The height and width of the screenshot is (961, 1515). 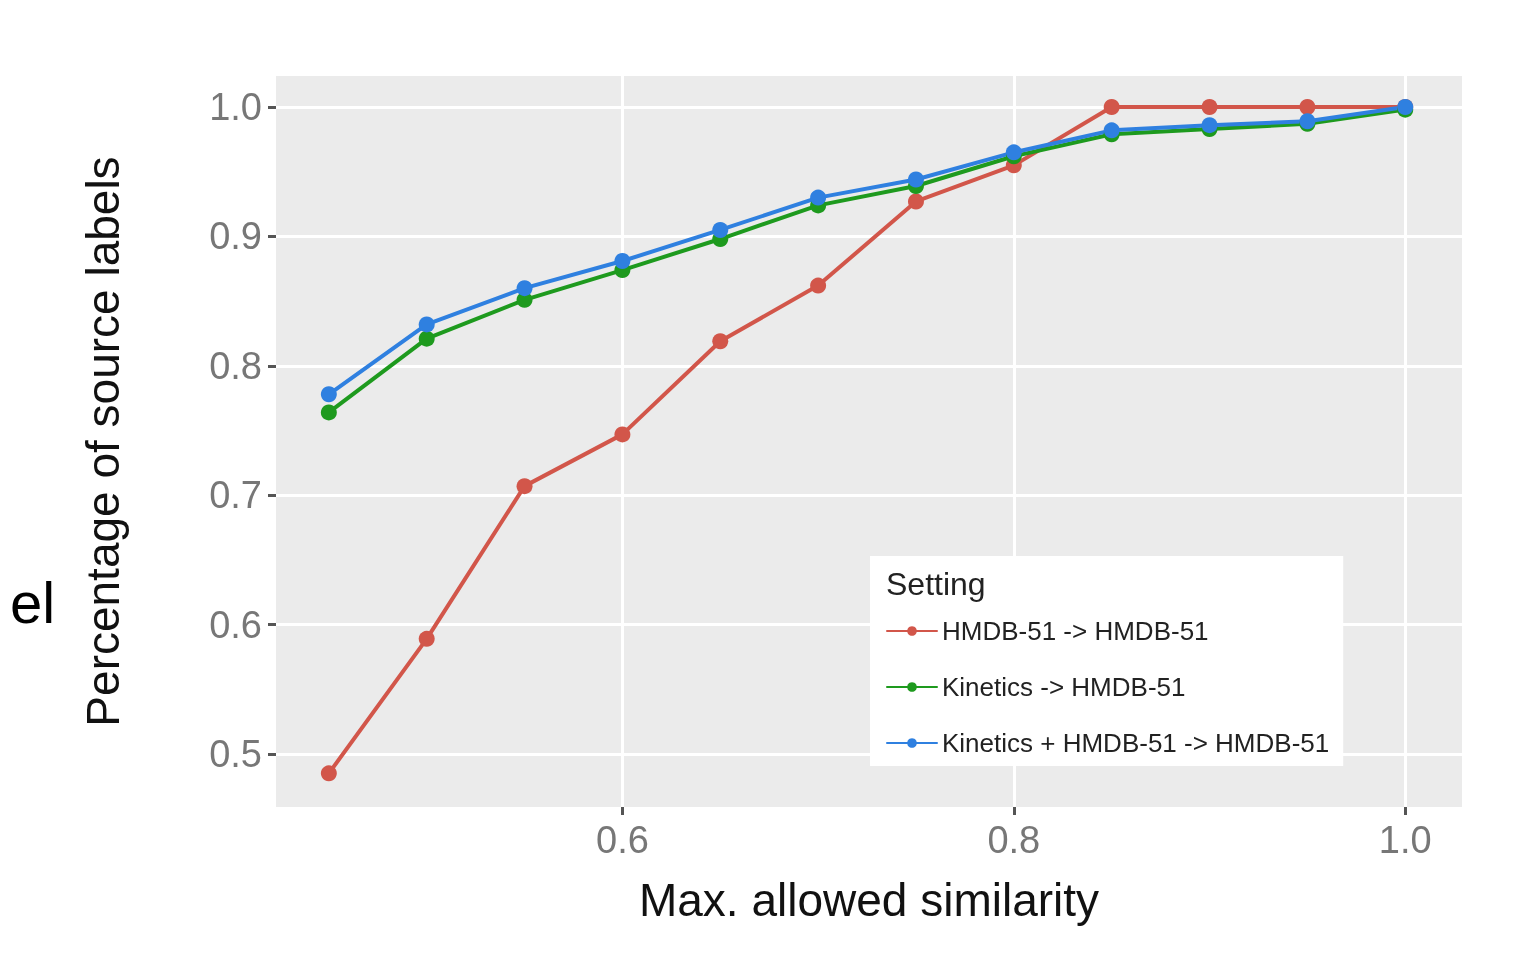 What do you see at coordinates (869, 900) in the screenshot?
I see `x-axis-title: Max. allowed similarity` at bounding box center [869, 900].